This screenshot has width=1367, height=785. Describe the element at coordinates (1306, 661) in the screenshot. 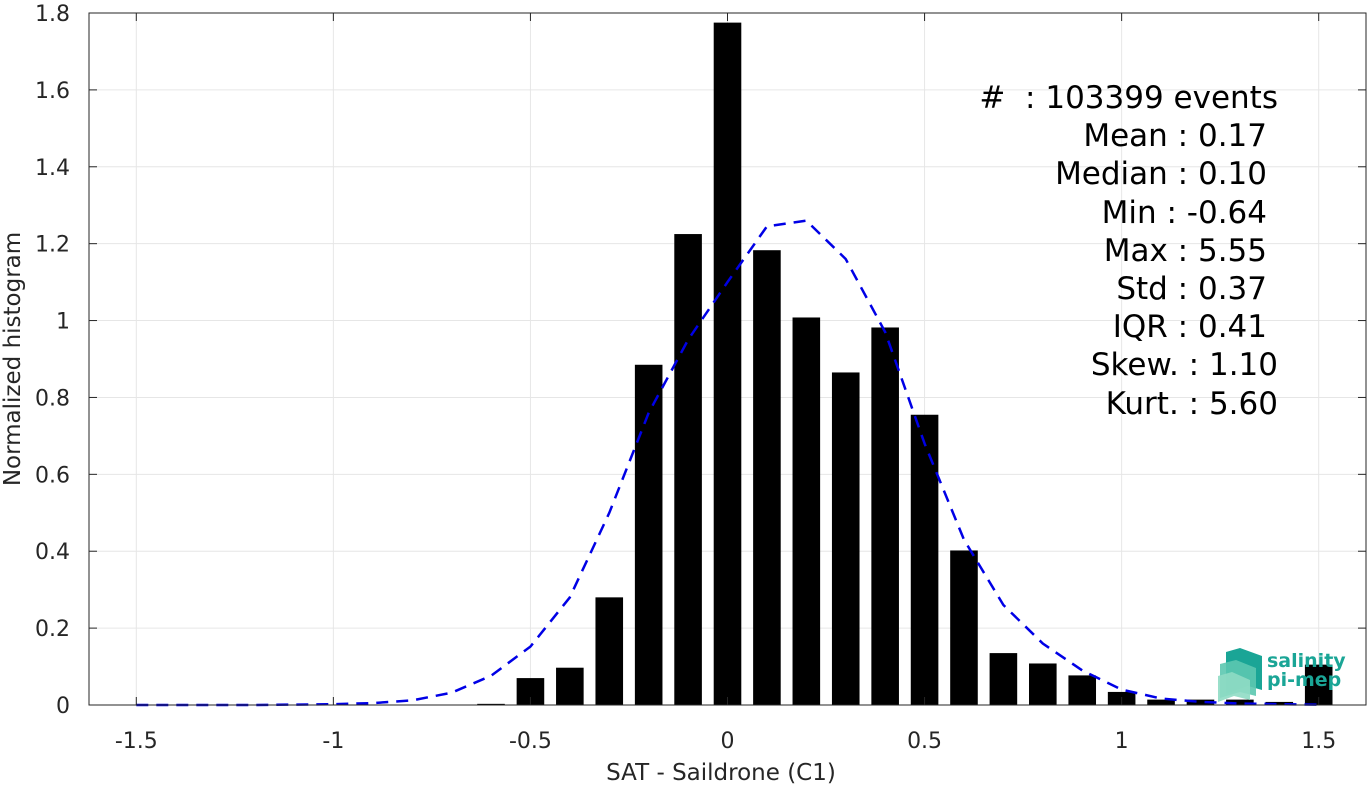

I see `logo-text-salinity: salinity` at that location.